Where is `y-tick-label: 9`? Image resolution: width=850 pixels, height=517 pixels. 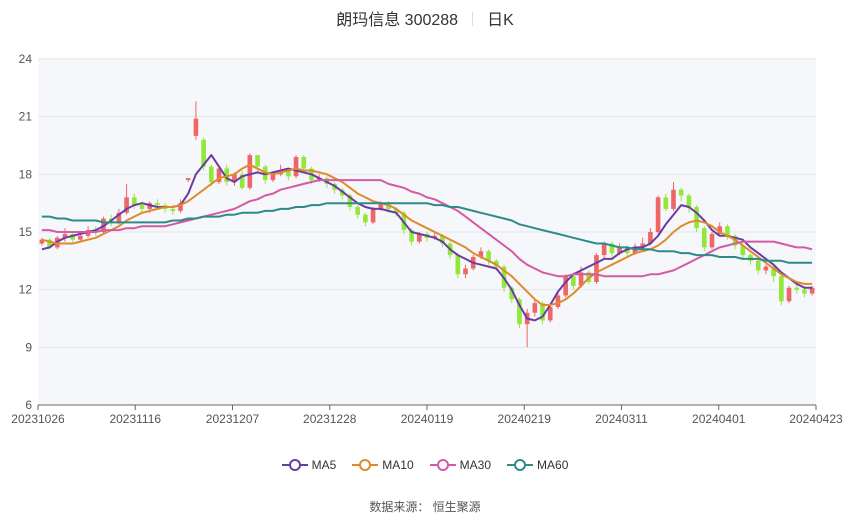
y-tick-label: 9 is located at coordinates (28, 347).